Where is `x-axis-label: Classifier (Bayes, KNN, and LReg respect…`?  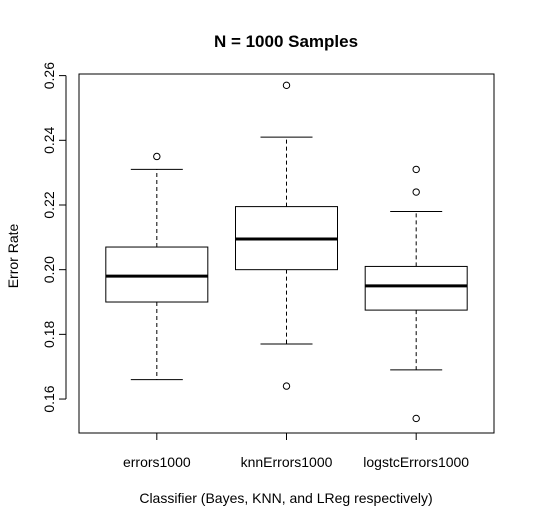 x-axis-label: Classifier (Bayes, KNN, and LReg respect… is located at coordinates (285, 498).